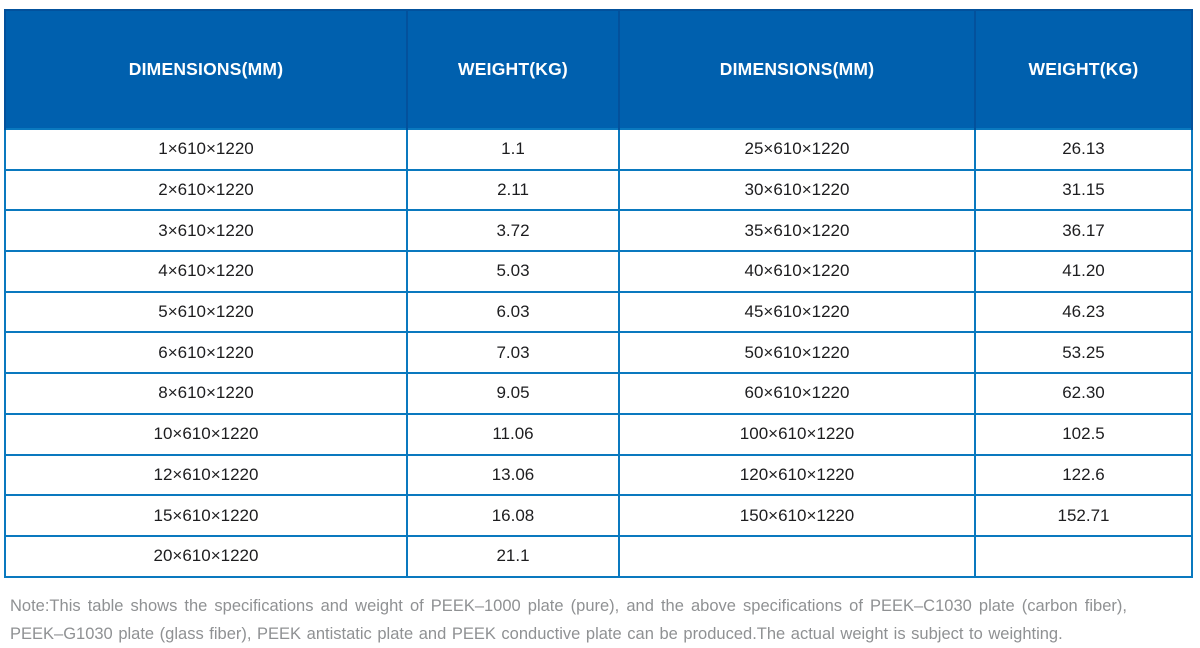 Image resolution: width=1200 pixels, height=648 pixels. I want to click on table-row: 12×610×1220 13.06 120×610×1220 122.6, so click(598, 475).